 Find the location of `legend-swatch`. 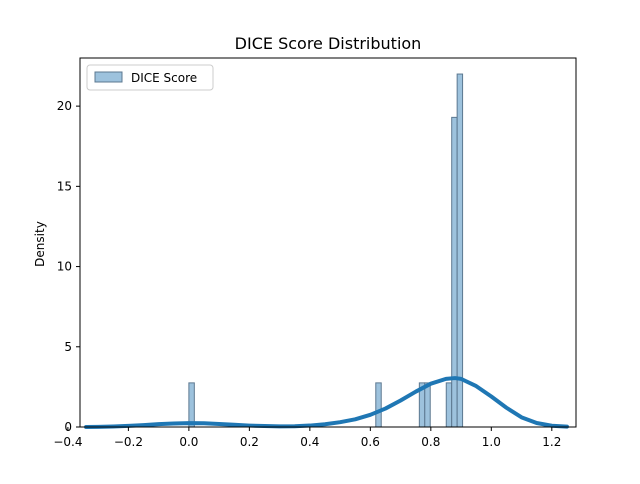

legend-swatch is located at coordinates (108, 77).